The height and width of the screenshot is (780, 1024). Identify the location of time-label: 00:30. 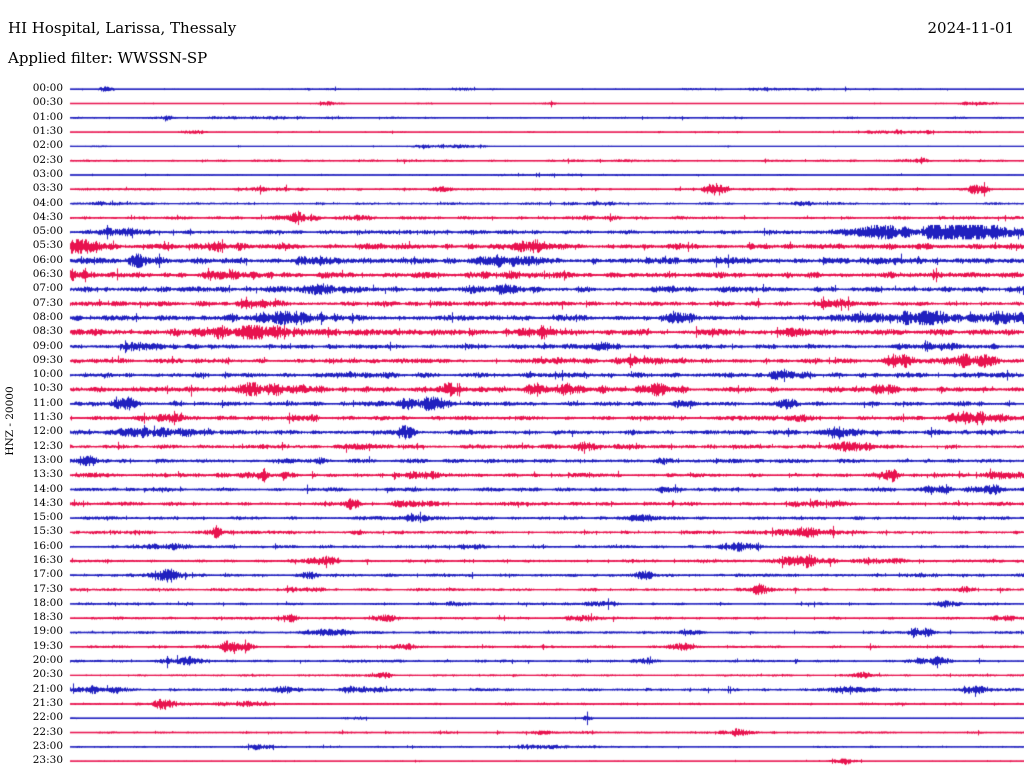
(47, 102).